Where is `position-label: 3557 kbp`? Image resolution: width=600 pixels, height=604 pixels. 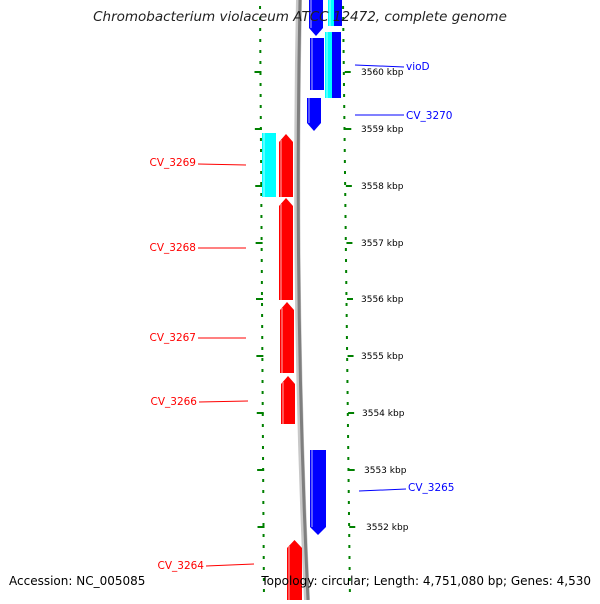
position-label: 3557 kbp is located at coordinates (382, 244).